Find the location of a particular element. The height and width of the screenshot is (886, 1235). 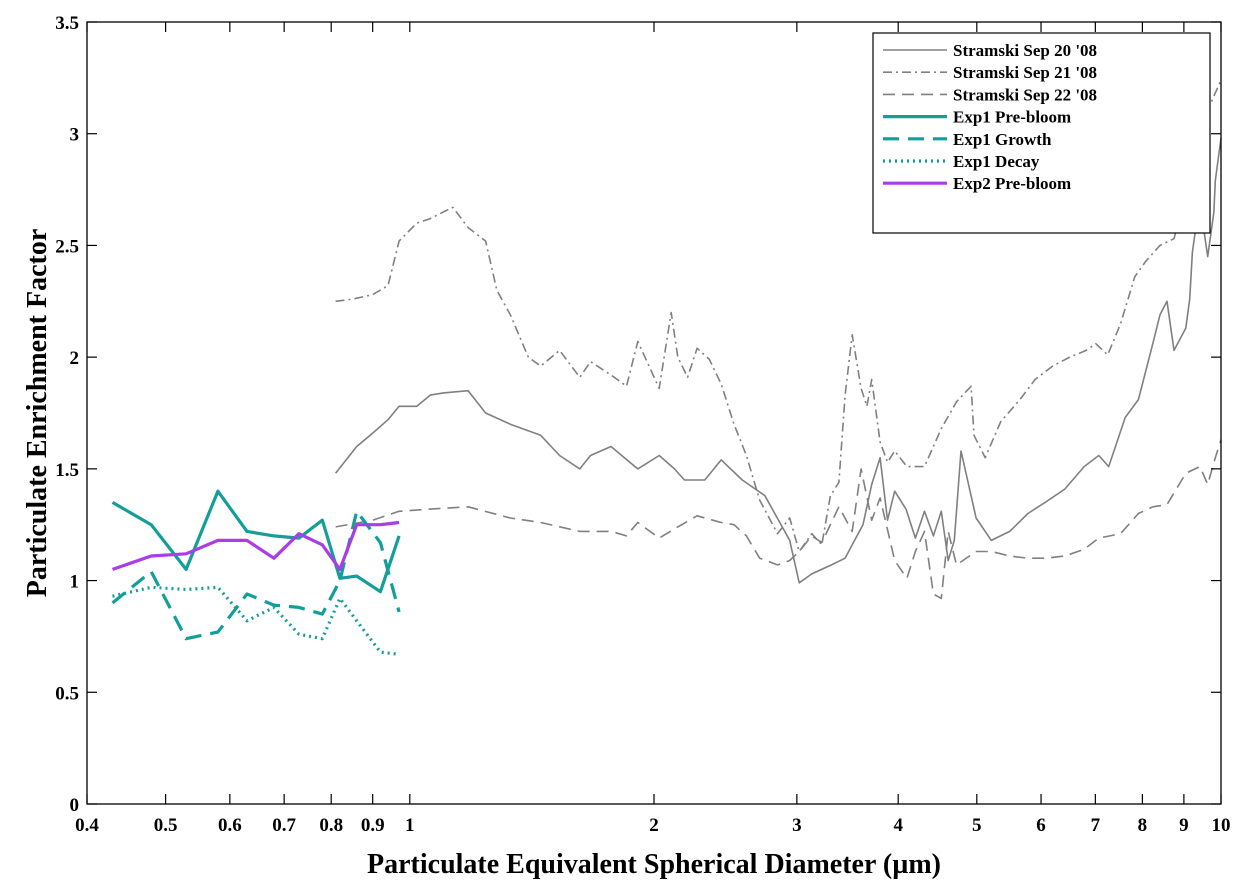

y-tick-label: 1.5 is located at coordinates (67, 470).